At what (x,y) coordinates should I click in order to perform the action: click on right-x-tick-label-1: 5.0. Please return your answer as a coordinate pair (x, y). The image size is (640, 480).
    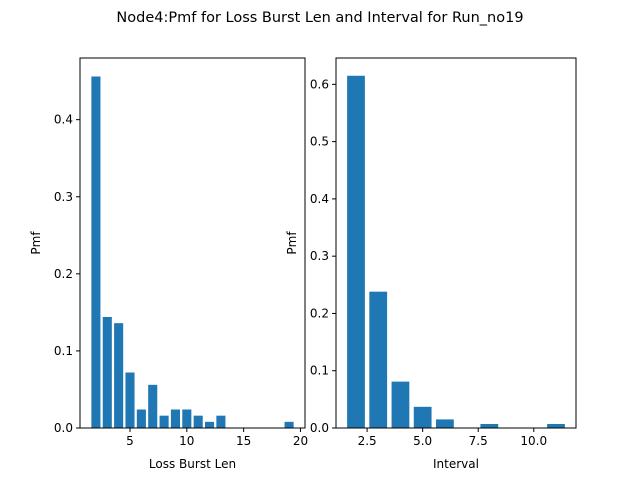
    Looking at the image, I should click on (422, 441).